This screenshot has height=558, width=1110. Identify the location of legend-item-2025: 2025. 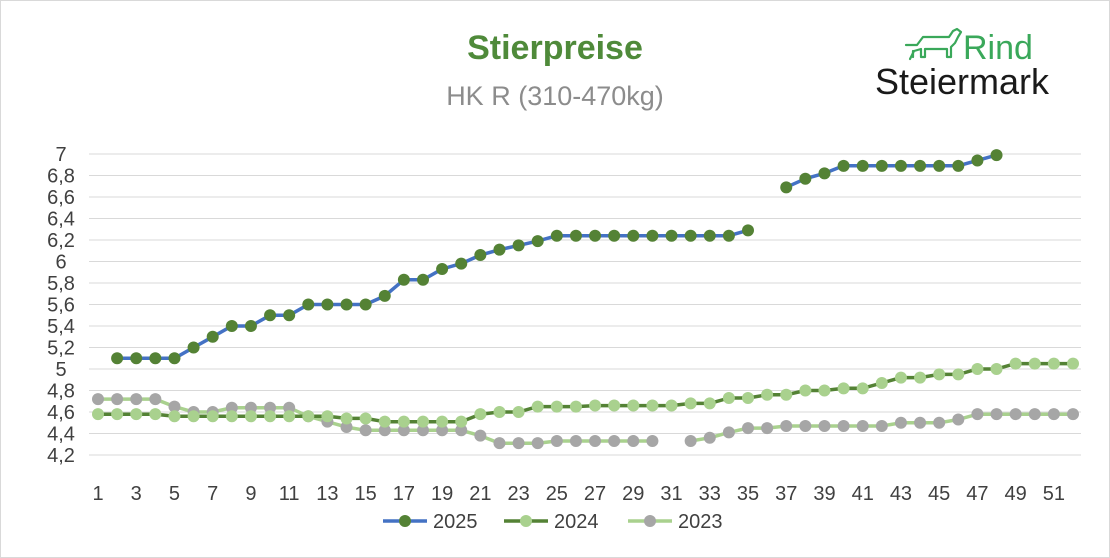
(430, 522).